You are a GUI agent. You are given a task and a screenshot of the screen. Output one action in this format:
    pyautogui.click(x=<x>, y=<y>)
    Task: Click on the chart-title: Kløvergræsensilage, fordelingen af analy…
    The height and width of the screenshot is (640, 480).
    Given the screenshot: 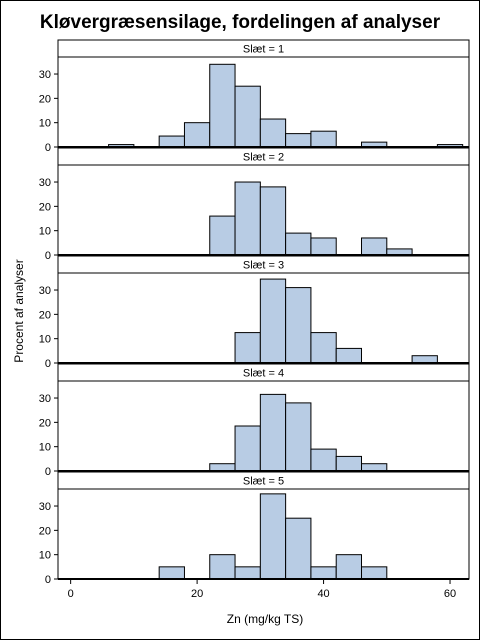 What is the action you would take?
    pyautogui.click(x=240, y=22)
    